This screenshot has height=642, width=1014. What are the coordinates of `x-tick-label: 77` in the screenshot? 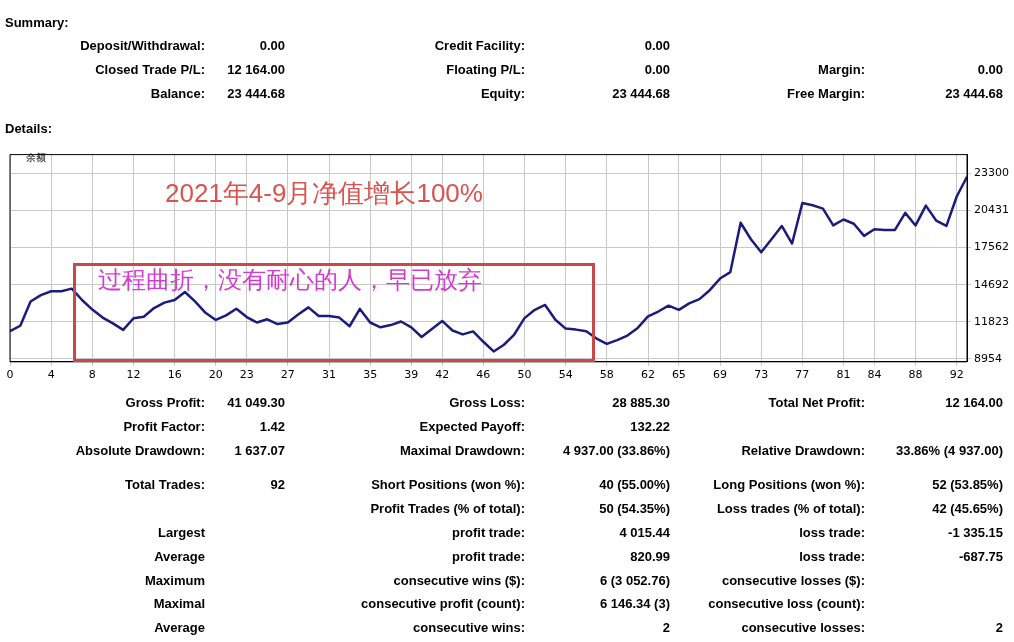 It's located at (802, 375).